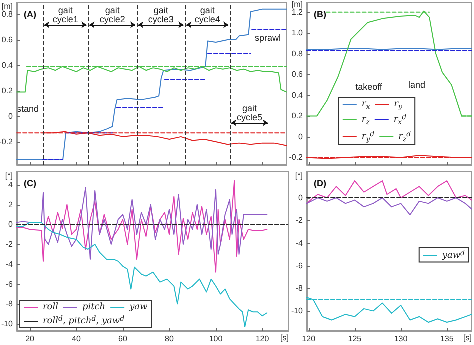 Image resolution: width=474 pixels, height=345 pixels. I want to click on y-tick-label: -0.2, so click(296, 157).